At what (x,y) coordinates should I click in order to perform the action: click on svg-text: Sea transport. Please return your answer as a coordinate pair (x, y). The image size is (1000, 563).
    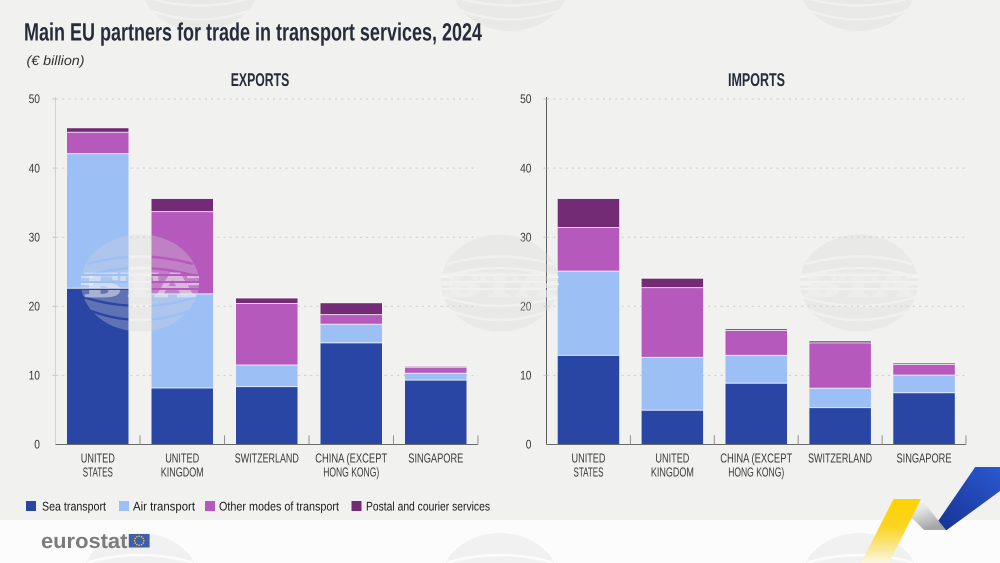
    Looking at the image, I should click on (74, 507).